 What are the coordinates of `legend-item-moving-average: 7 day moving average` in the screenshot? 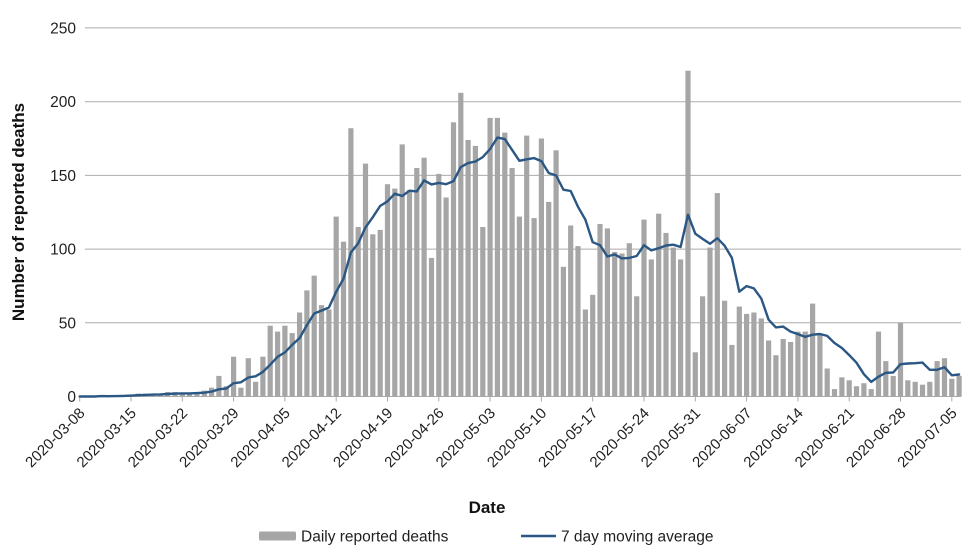 It's located at (617, 537).